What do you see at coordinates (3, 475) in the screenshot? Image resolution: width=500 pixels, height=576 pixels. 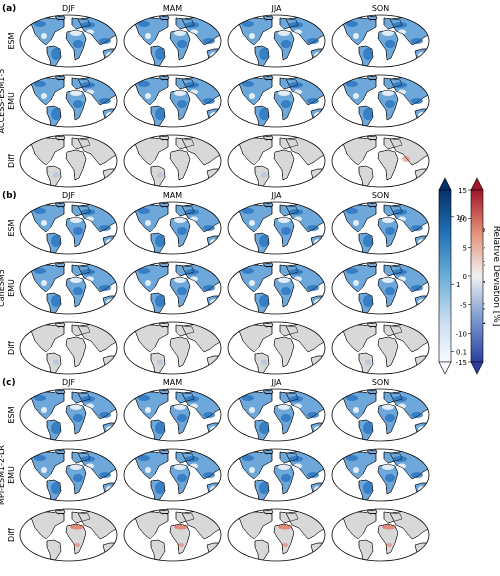 I see `model-name: MPI-ESM1-2-LR` at bounding box center [3, 475].